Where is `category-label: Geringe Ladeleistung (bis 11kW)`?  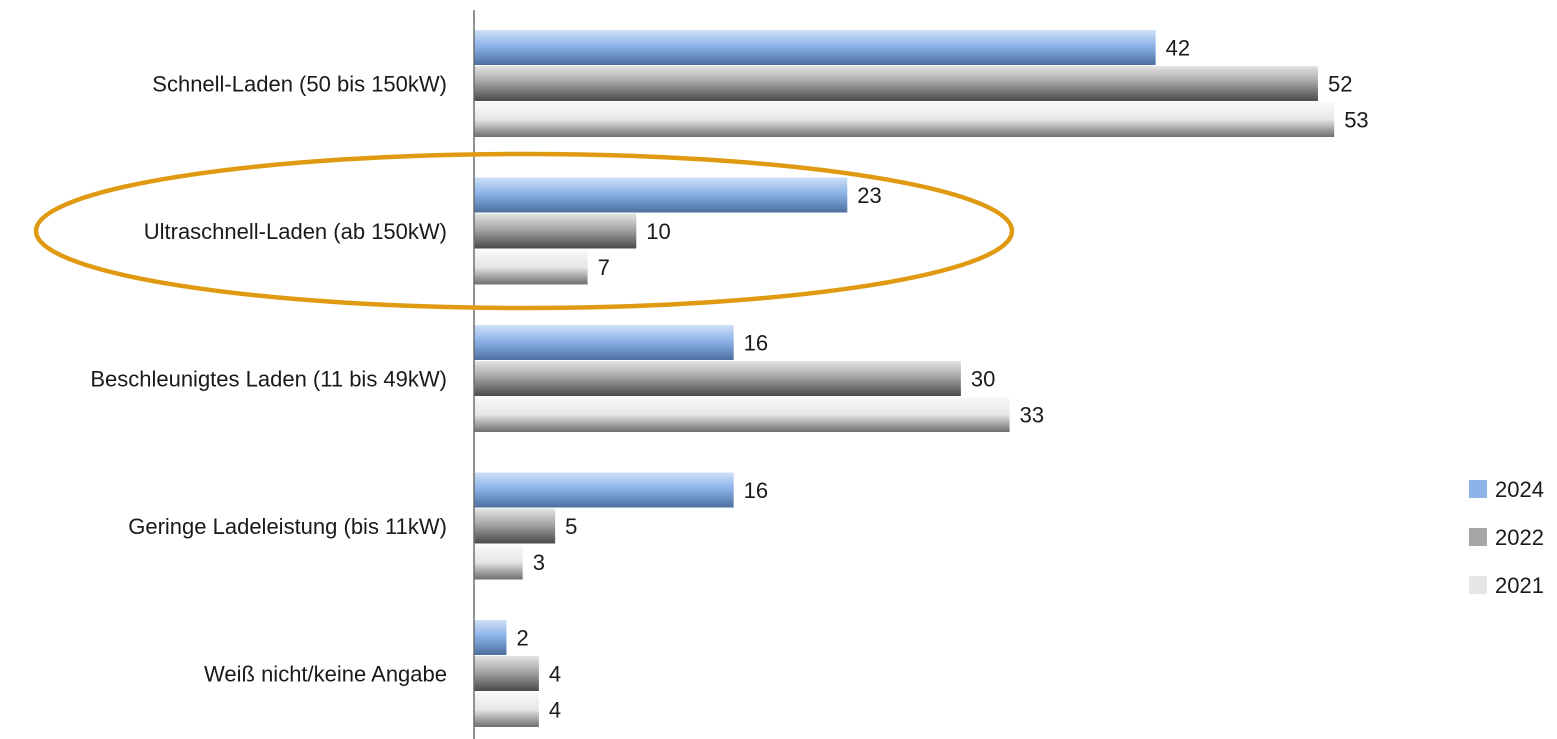
category-label: Geringe Ladeleistung (bis 11kW) is located at coordinates (287, 526).